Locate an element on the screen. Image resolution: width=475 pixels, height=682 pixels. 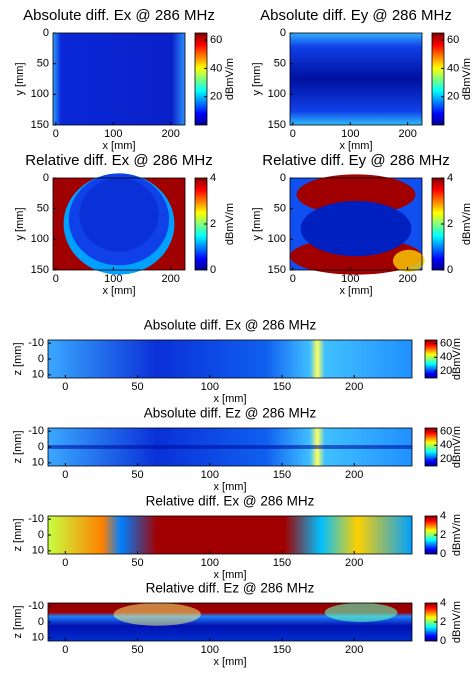
colorbar-tick-label: 2 is located at coordinates (443, 535).